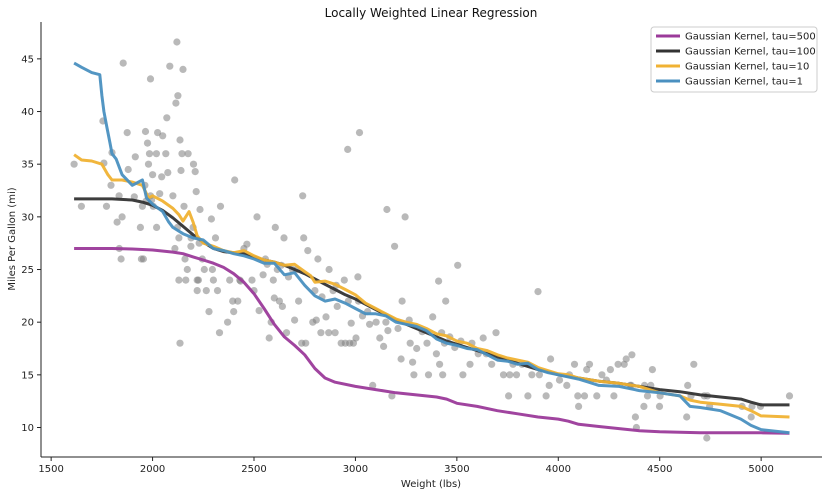 Image resolution: width=829 pixels, height=496 pixels. I want to click on y-tick-label: 30, so click(27, 217).